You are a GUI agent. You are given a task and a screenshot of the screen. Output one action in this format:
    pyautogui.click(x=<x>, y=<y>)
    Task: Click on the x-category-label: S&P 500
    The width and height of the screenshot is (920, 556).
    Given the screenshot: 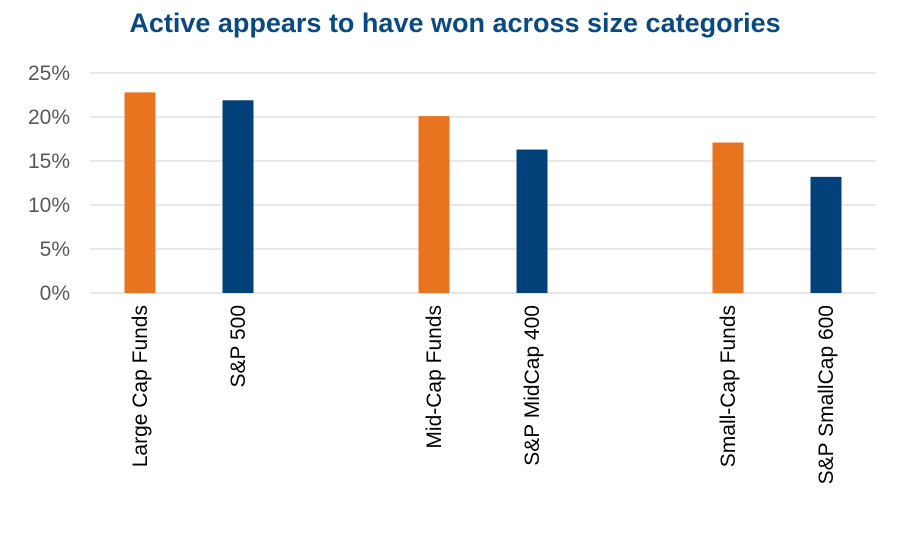 What is the action you would take?
    pyautogui.click(x=238, y=346)
    